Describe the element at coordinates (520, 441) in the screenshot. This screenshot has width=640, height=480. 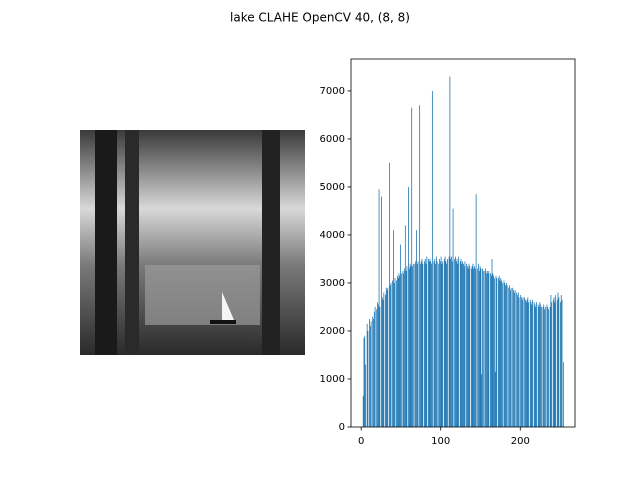
I see `x-tick-label: 200` at that location.